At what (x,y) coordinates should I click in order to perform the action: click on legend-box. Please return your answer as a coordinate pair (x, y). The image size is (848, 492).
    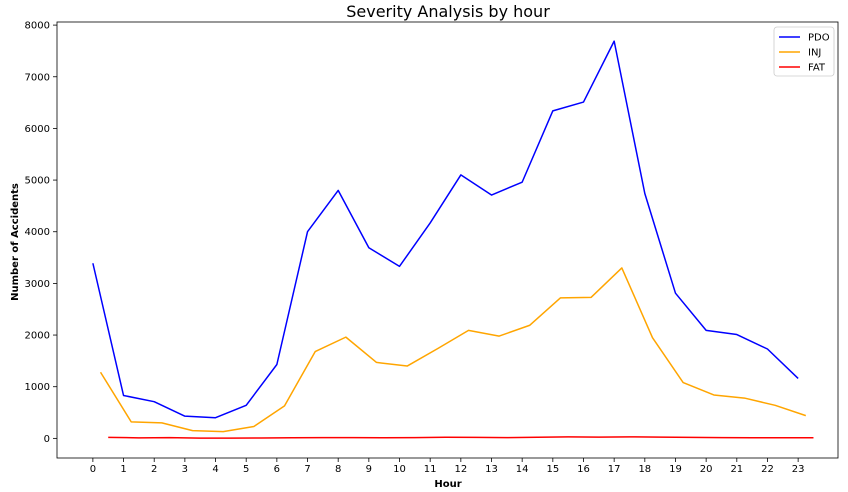
    Looking at the image, I should click on (804, 51).